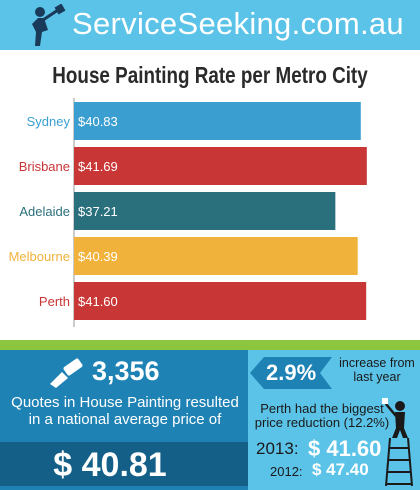  What do you see at coordinates (397, 442) in the screenshot?
I see `painter-on-ladder-icon` at bounding box center [397, 442].